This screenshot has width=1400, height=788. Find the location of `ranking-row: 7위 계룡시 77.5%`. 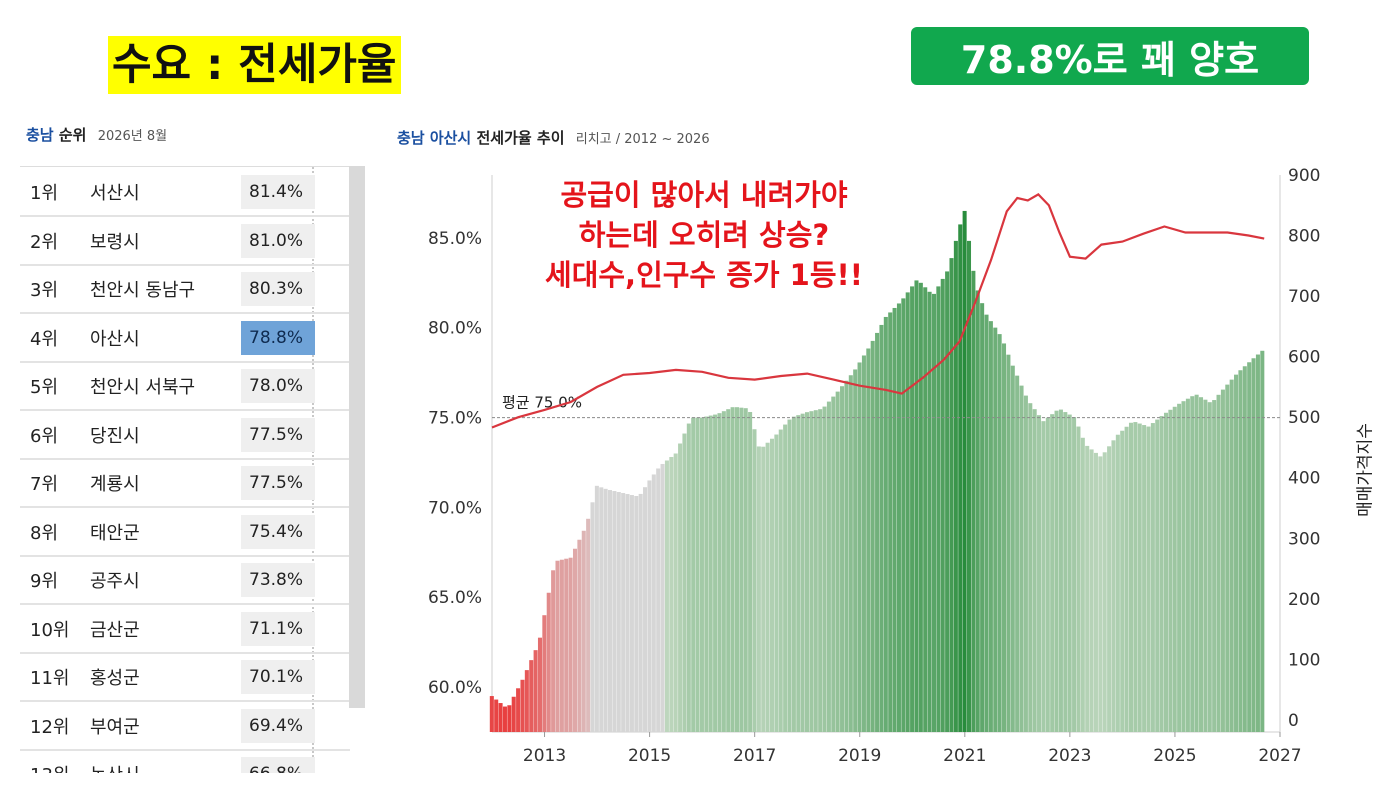

ranking-row: 7위 계룡시 77.5% is located at coordinates (185, 483).